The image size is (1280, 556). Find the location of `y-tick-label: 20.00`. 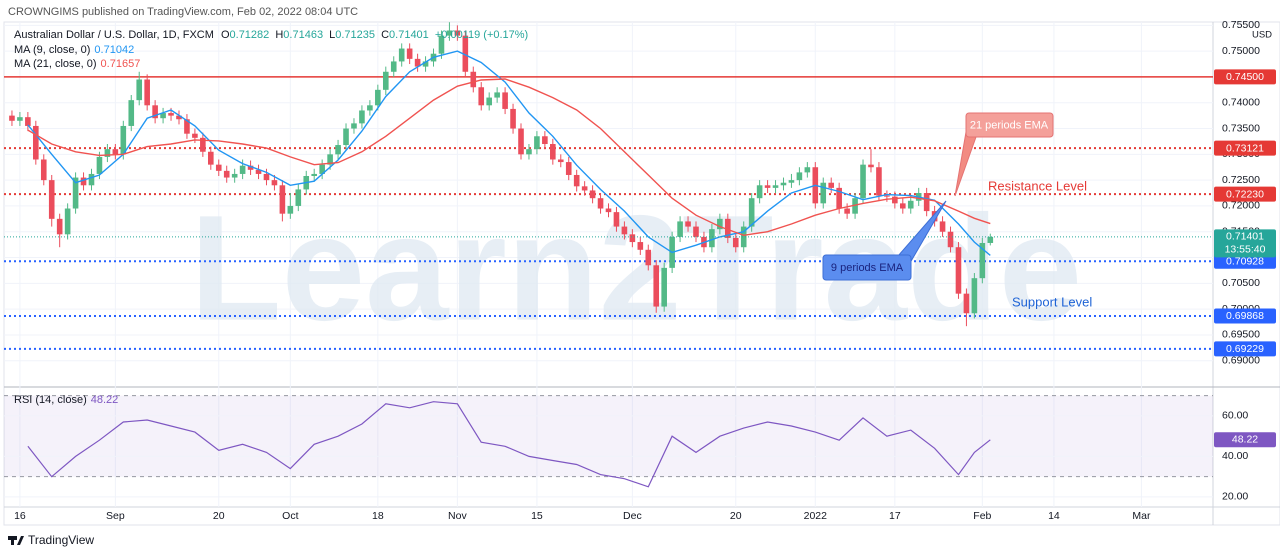

y-tick-label: 20.00 is located at coordinates (1235, 497).